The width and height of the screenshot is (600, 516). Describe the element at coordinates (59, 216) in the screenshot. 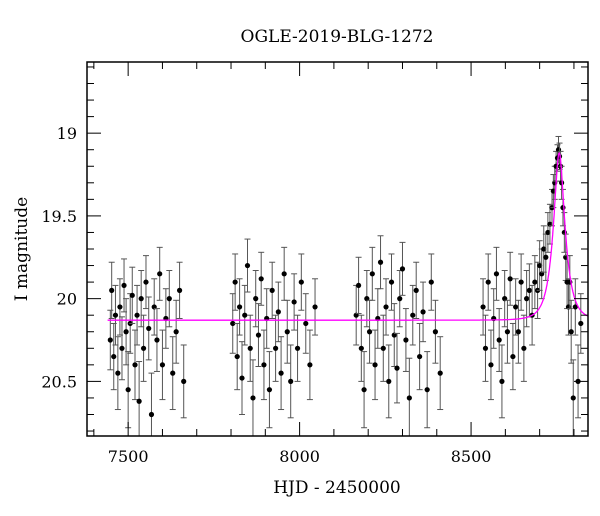

I see `y-tick-label: 19.5` at that location.